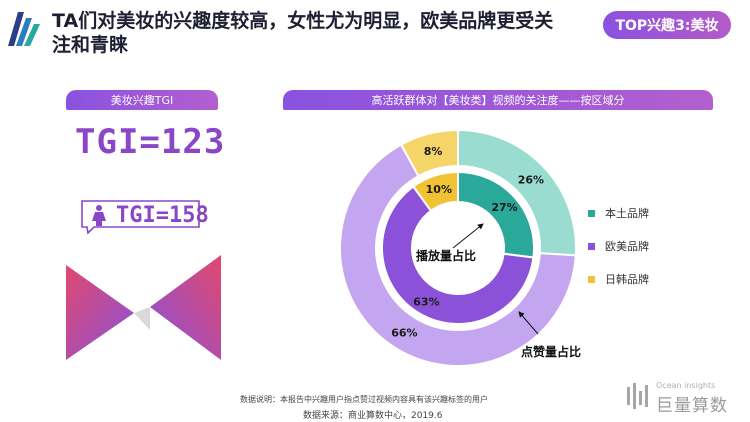 This screenshot has height=422, width=750. I want to click on footer-note: 数据说明：本报告中兴趣用户指点赞过视频内容具有该兴趣标签的用户, so click(364, 399).